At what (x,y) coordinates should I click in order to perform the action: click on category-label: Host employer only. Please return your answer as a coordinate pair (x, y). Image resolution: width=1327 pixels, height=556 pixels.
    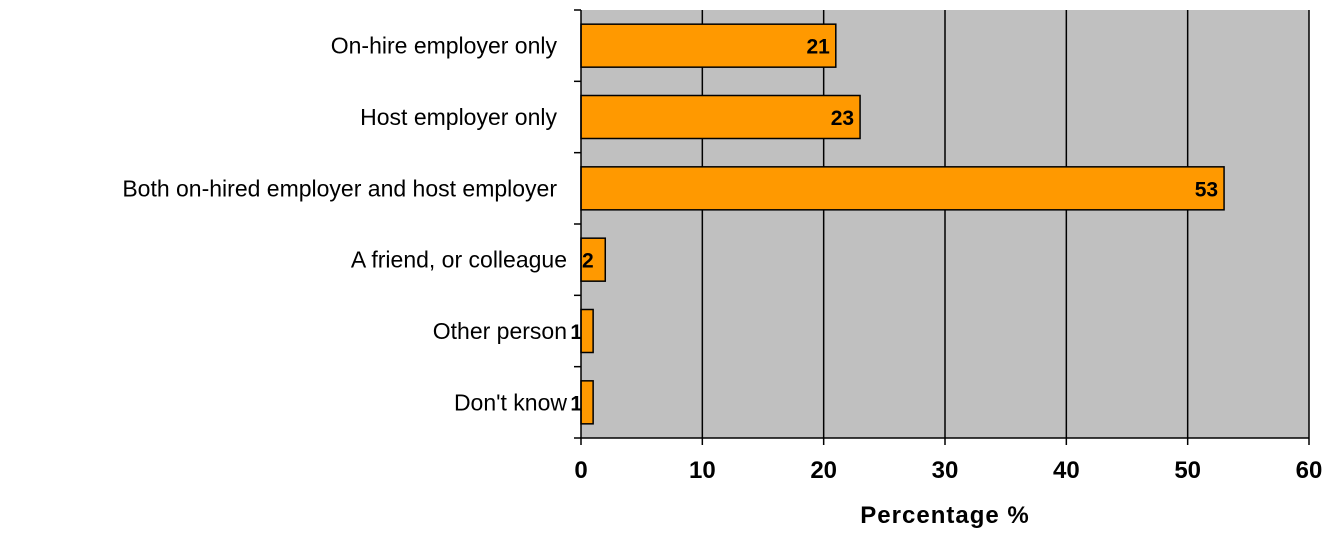
    Looking at the image, I should click on (458, 117).